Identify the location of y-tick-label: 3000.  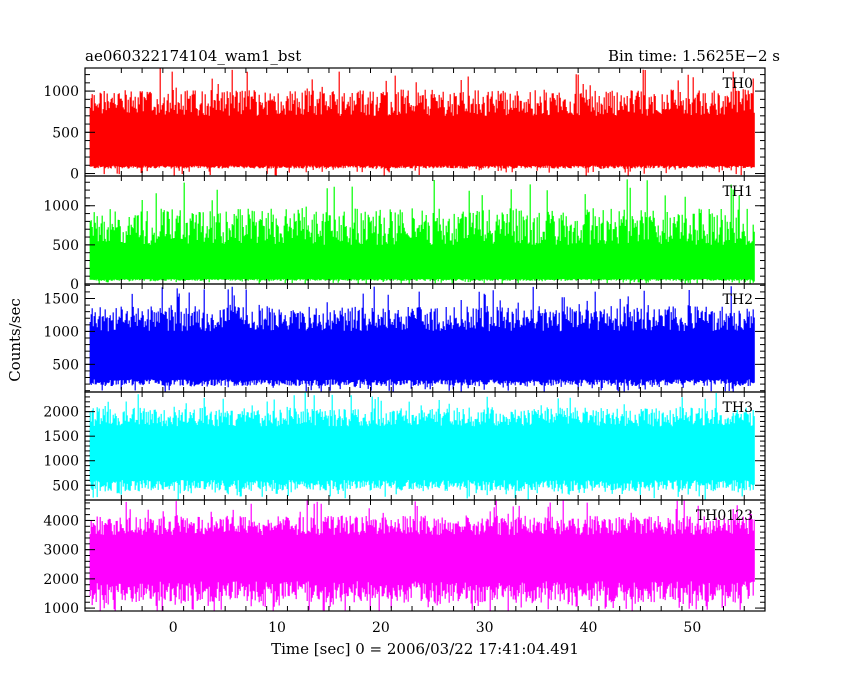
(61, 551).